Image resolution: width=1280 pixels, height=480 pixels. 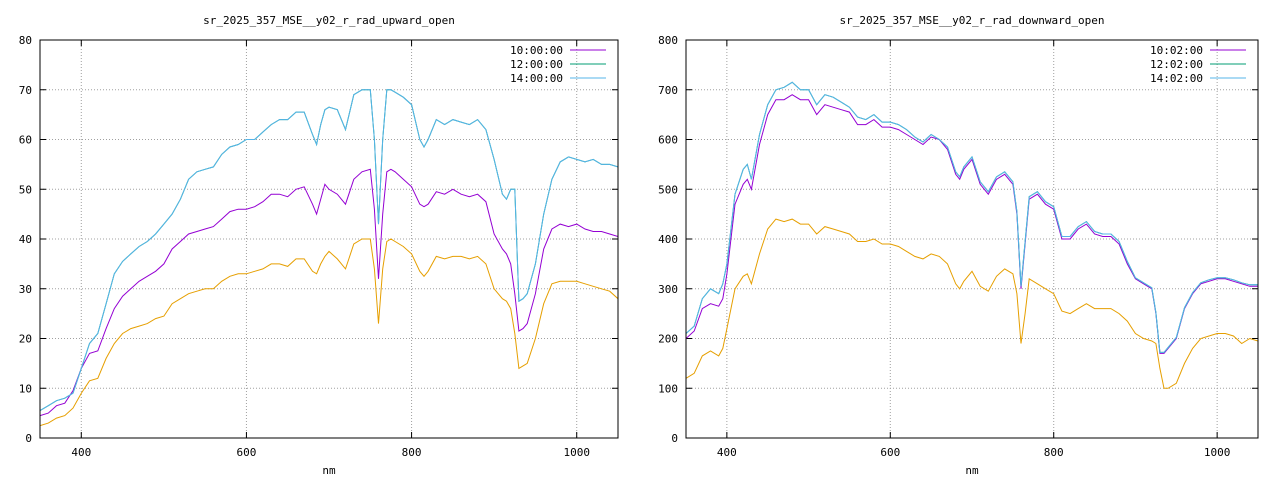 I want to click on y-tick-label: 400, so click(x=668, y=239).